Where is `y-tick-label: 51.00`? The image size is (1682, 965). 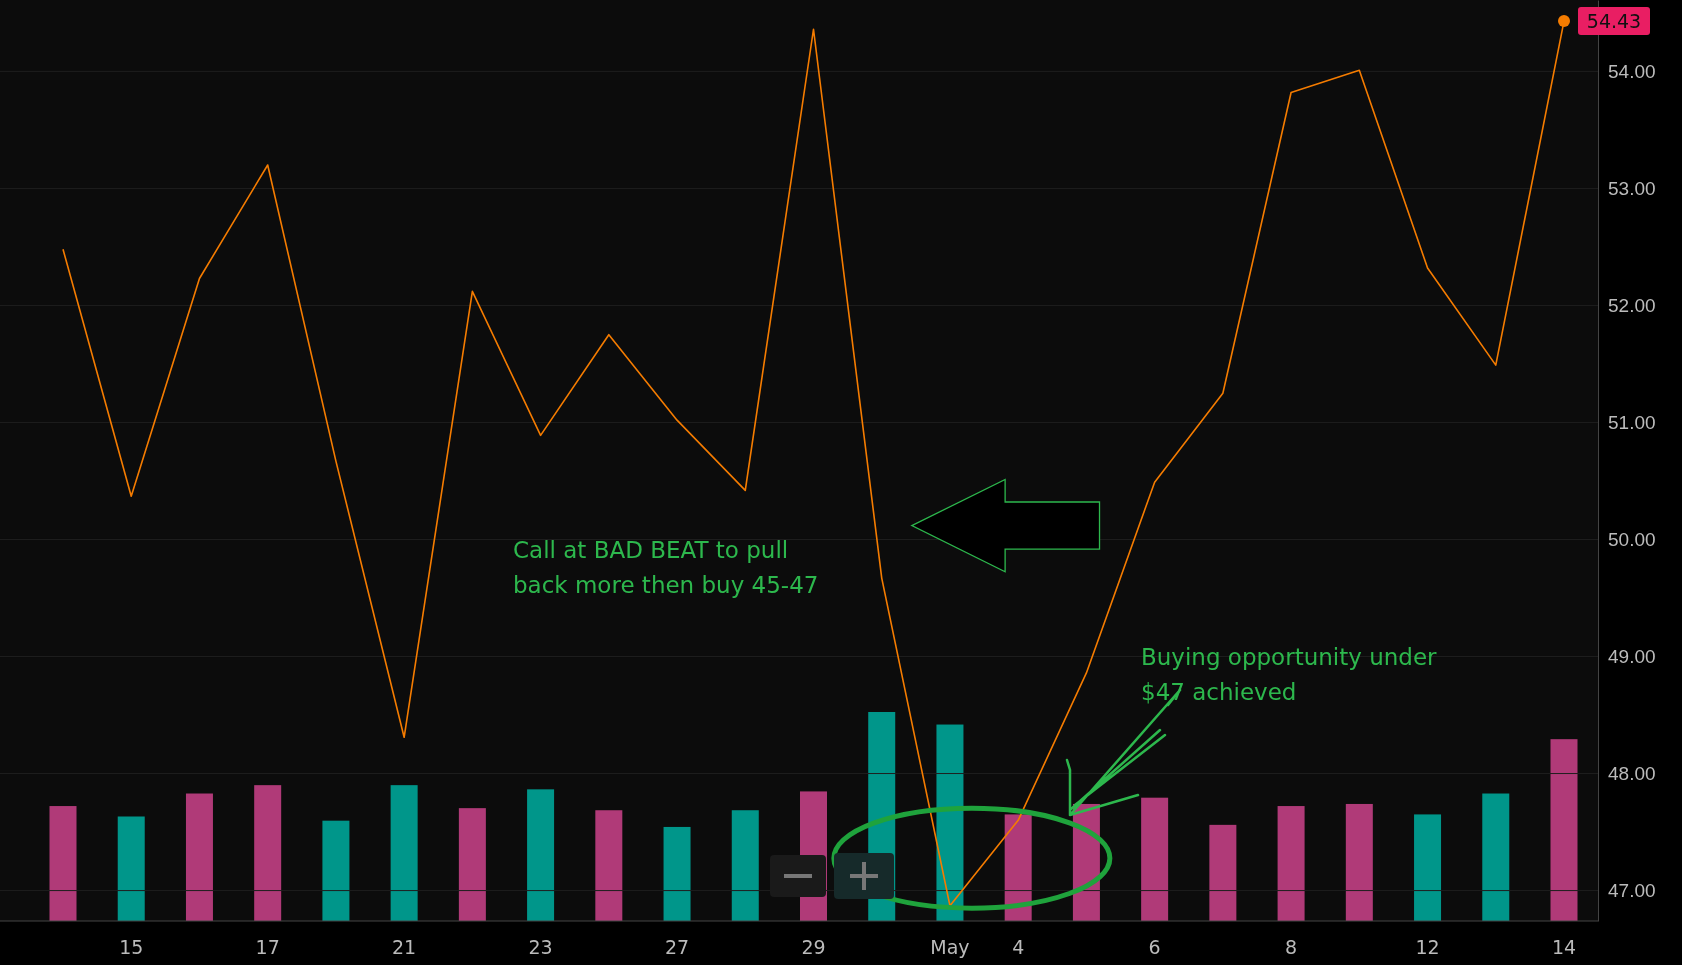
y-tick-label: 51.00 is located at coordinates (1632, 423).